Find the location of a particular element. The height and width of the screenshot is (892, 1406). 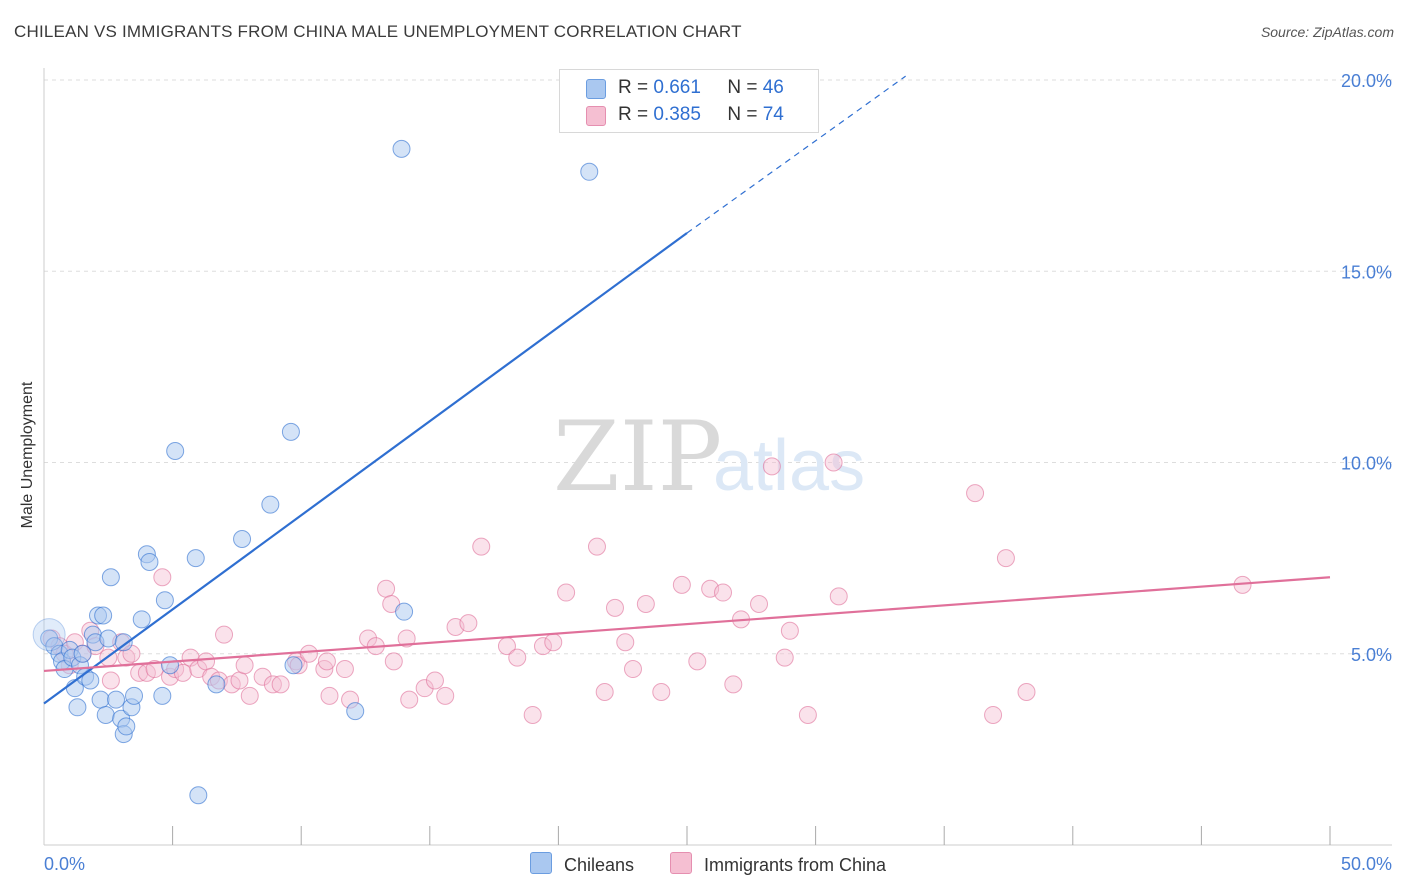

legend-text: R = 0.661 N = 46 is located at coordinates (701, 88).